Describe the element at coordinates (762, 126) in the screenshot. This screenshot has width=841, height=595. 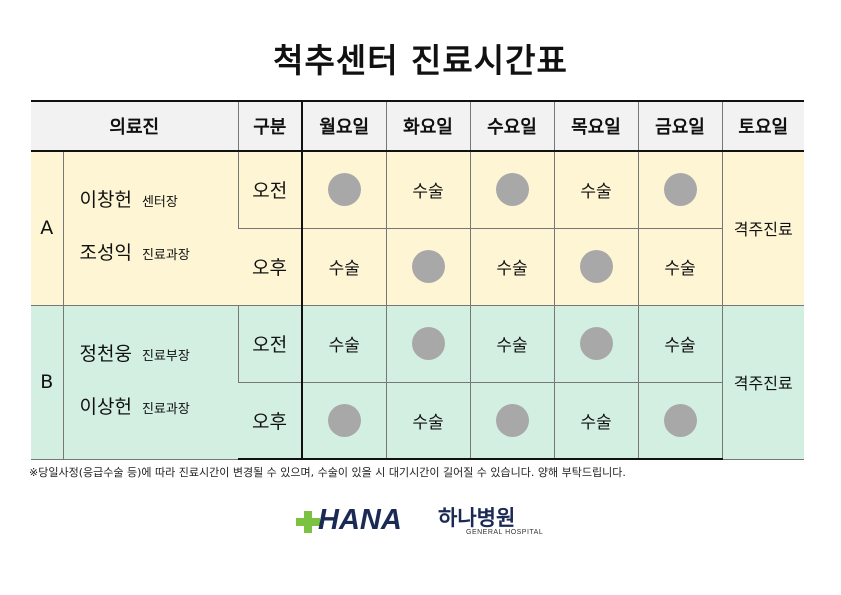
I see `header-day-sat: 토요일` at that location.